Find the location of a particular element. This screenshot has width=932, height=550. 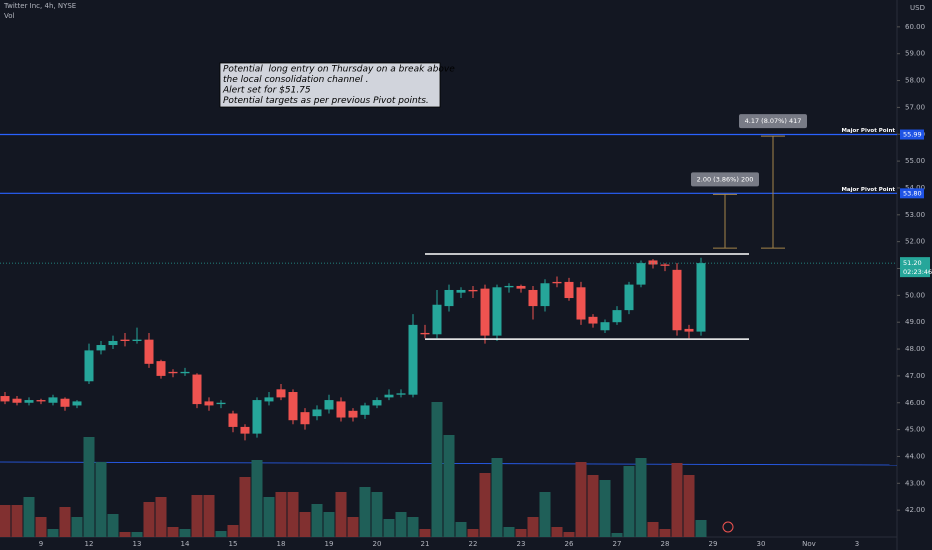

earnings-icon is located at coordinates (728, 527).